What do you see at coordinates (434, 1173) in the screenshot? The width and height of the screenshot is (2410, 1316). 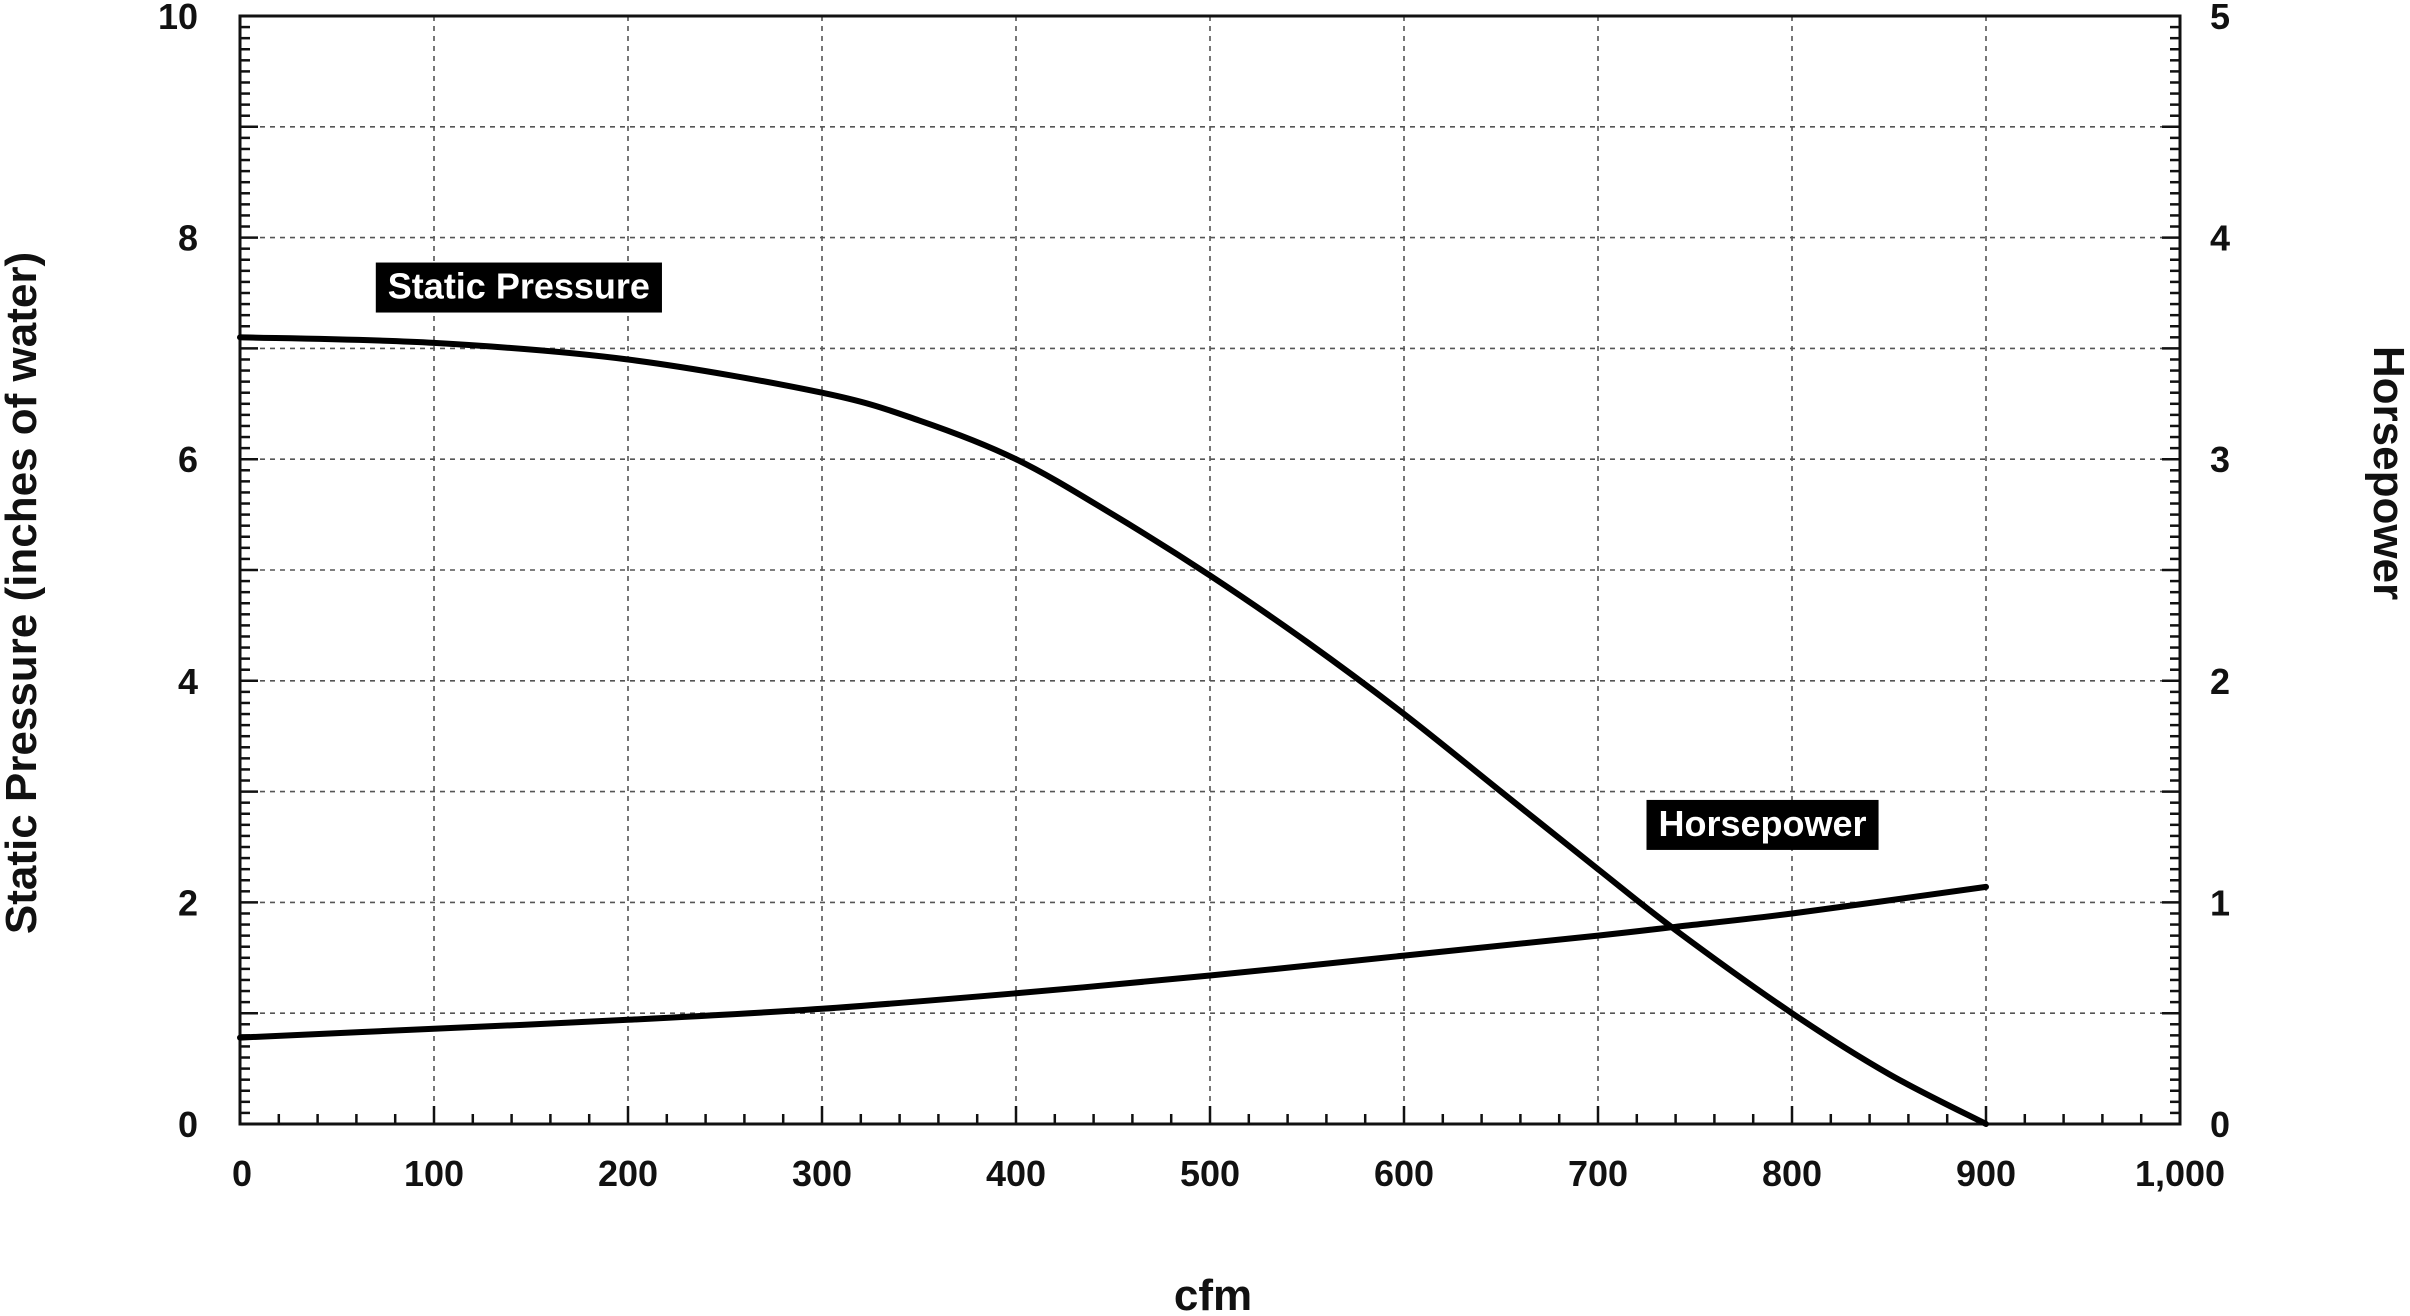 I see `x-tick-label: 100` at bounding box center [434, 1173].